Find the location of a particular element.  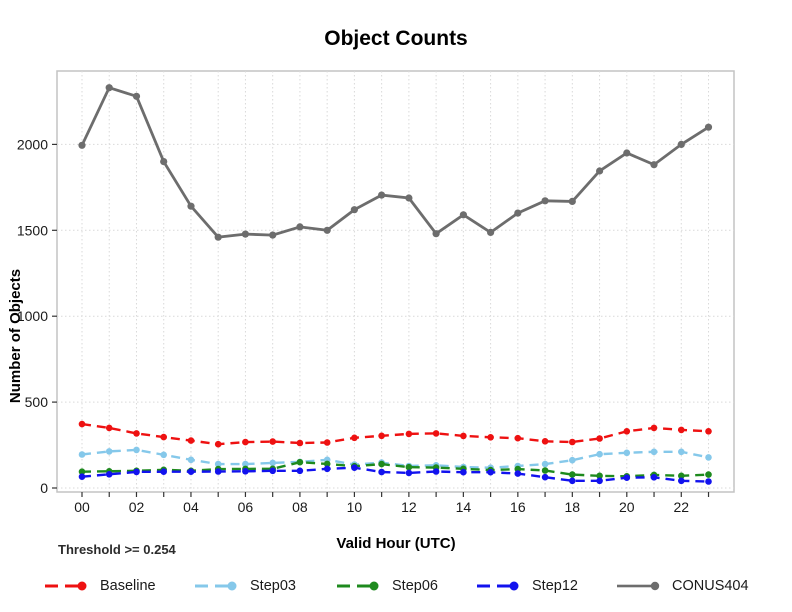

series-line-step03 is located at coordinates (395, 458).